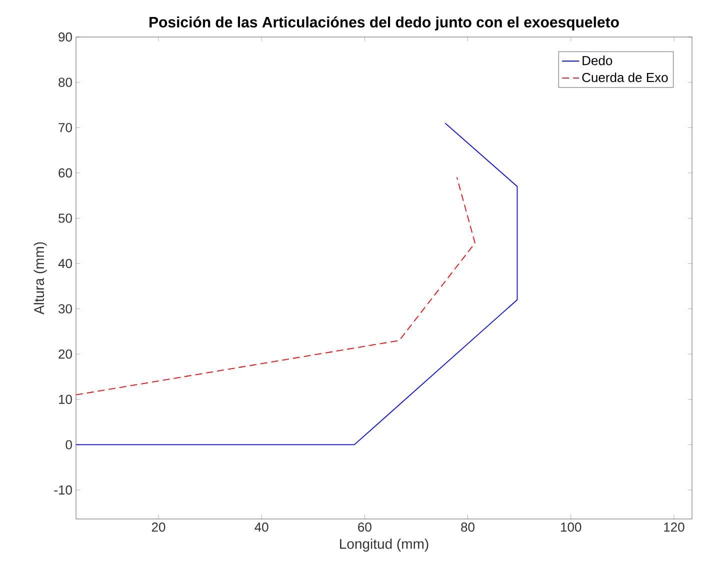 This screenshot has height=576, width=705. I want to click on x-tick-label: 20, so click(159, 527).